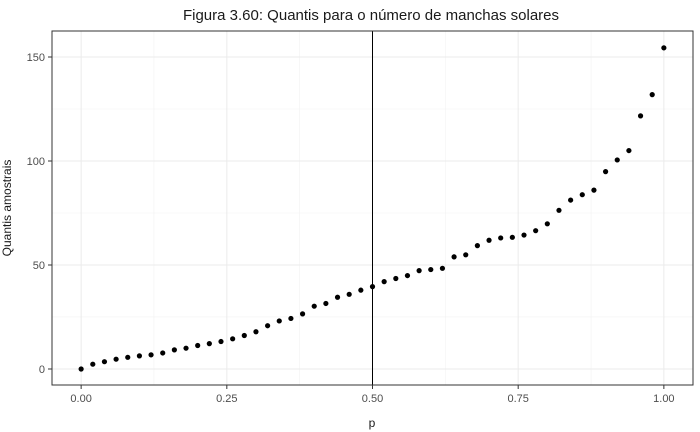 This screenshot has width=700, height=432. What do you see at coordinates (372, 399) in the screenshot?
I see `x-tick-label: 0.50` at bounding box center [372, 399].